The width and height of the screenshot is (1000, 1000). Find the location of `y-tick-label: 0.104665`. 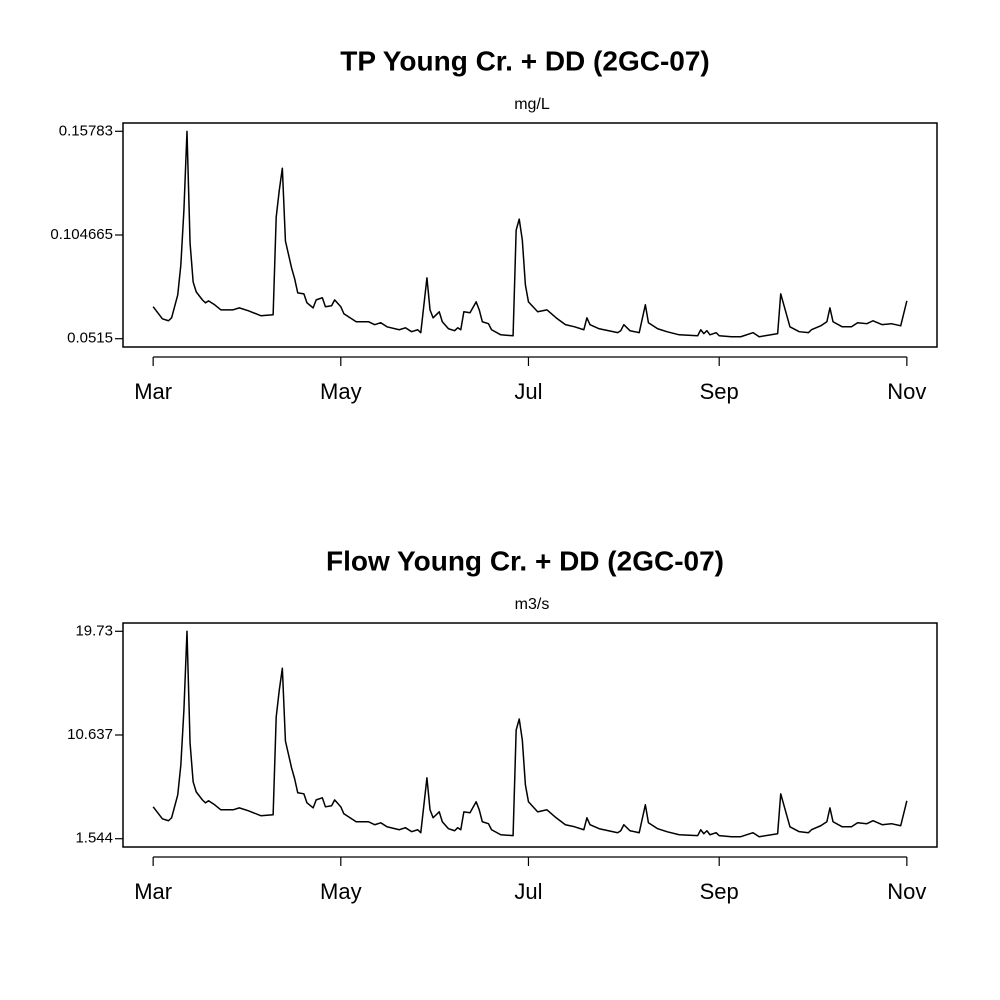

y-tick-label: 0.104665 is located at coordinates (81, 234).